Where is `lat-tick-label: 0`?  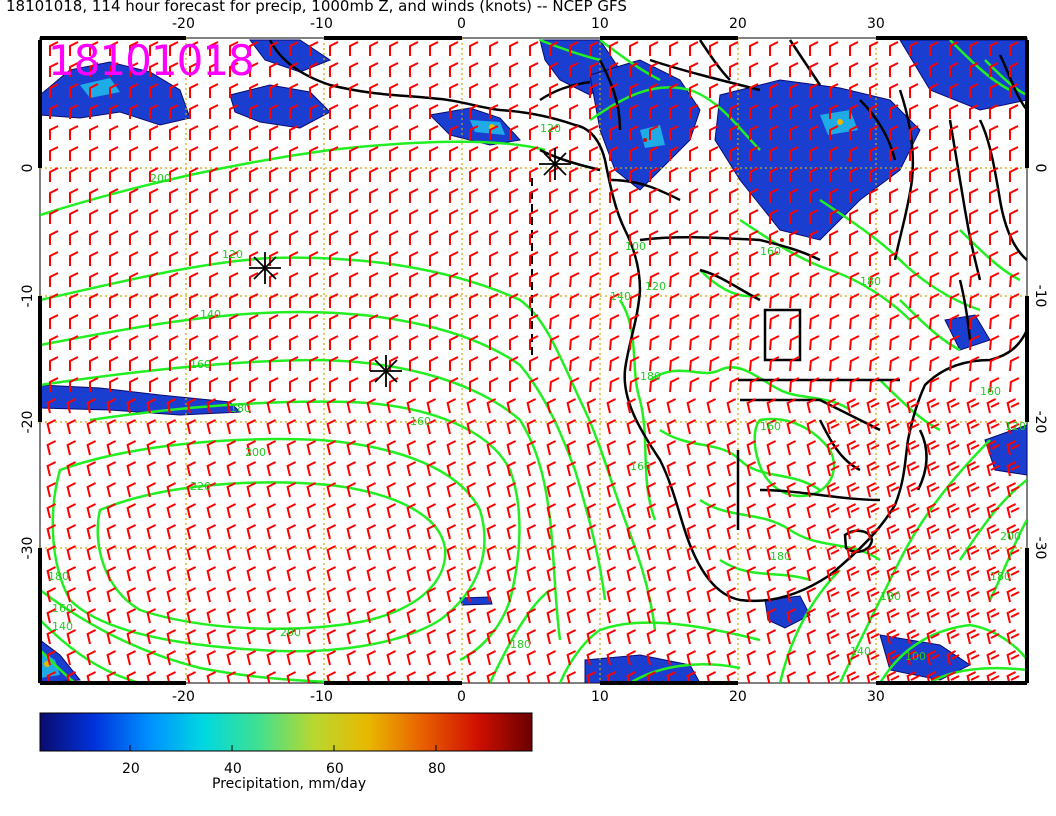 lat-tick-label: 0 is located at coordinates (28, 168).